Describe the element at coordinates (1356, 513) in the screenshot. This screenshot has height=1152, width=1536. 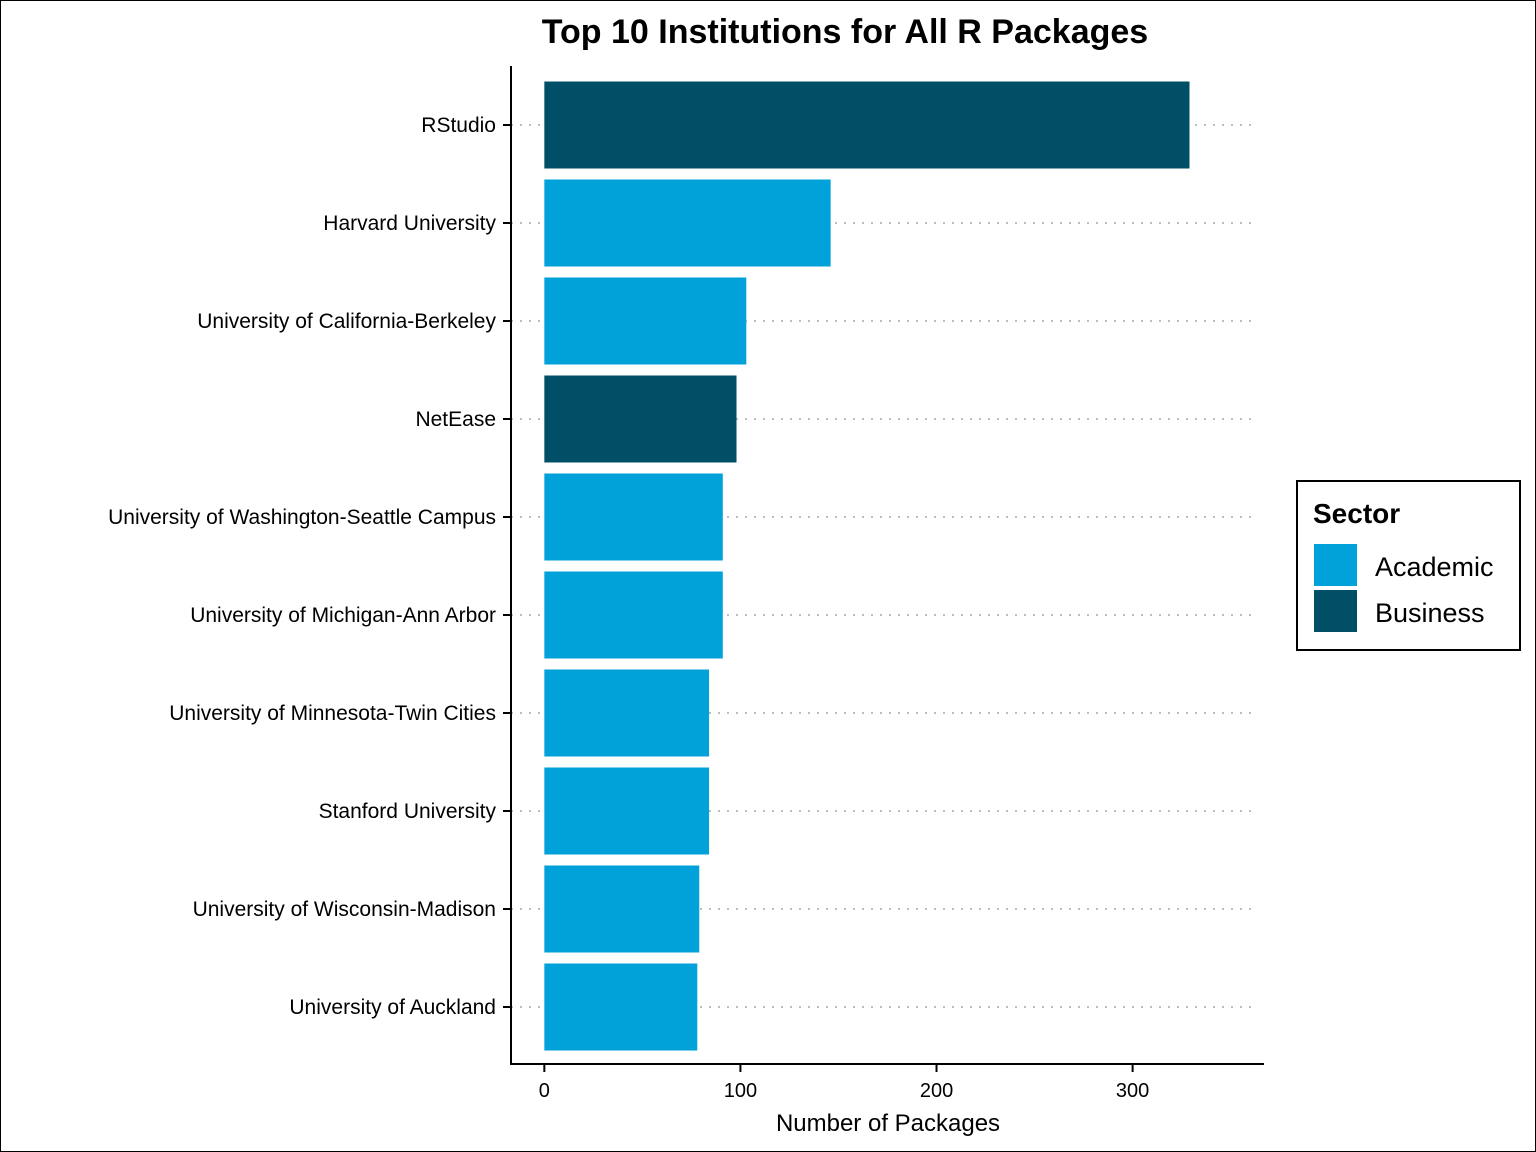
I see `legend-title: Sector` at that location.